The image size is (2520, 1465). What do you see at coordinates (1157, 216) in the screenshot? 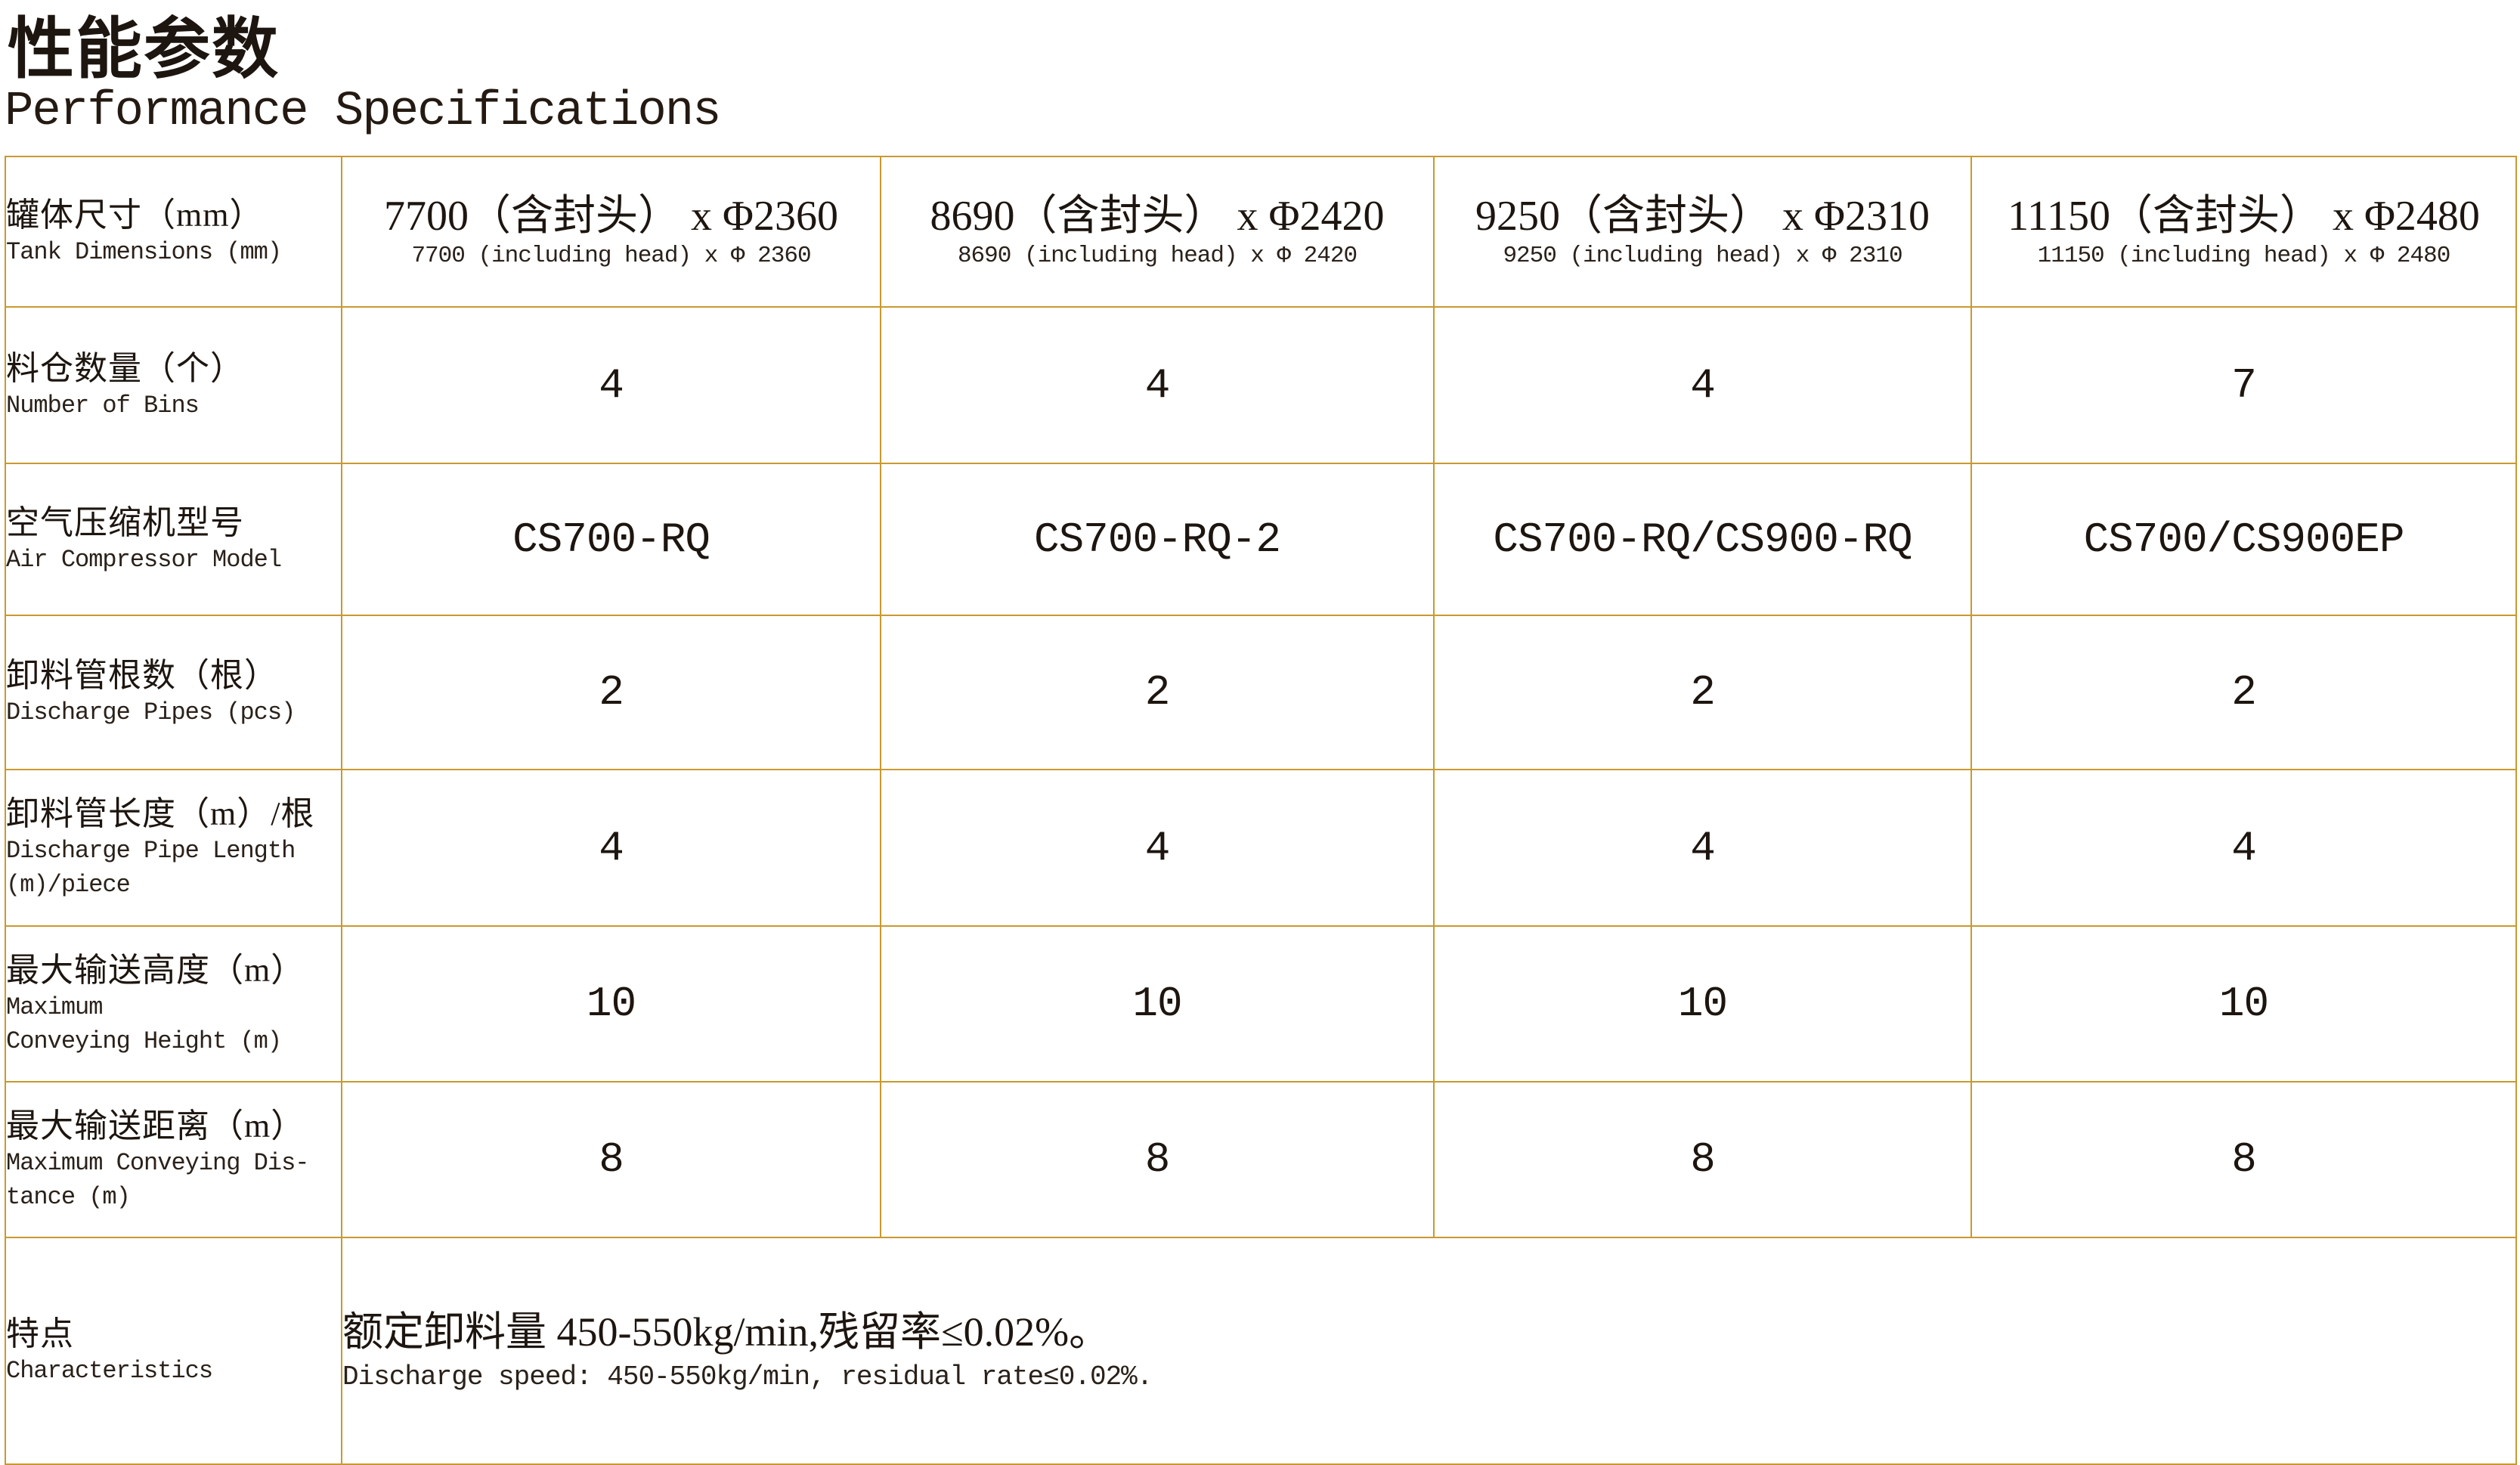
I see `tank-dimension-cn: 8690（含封头） x Φ2420` at bounding box center [1157, 216].